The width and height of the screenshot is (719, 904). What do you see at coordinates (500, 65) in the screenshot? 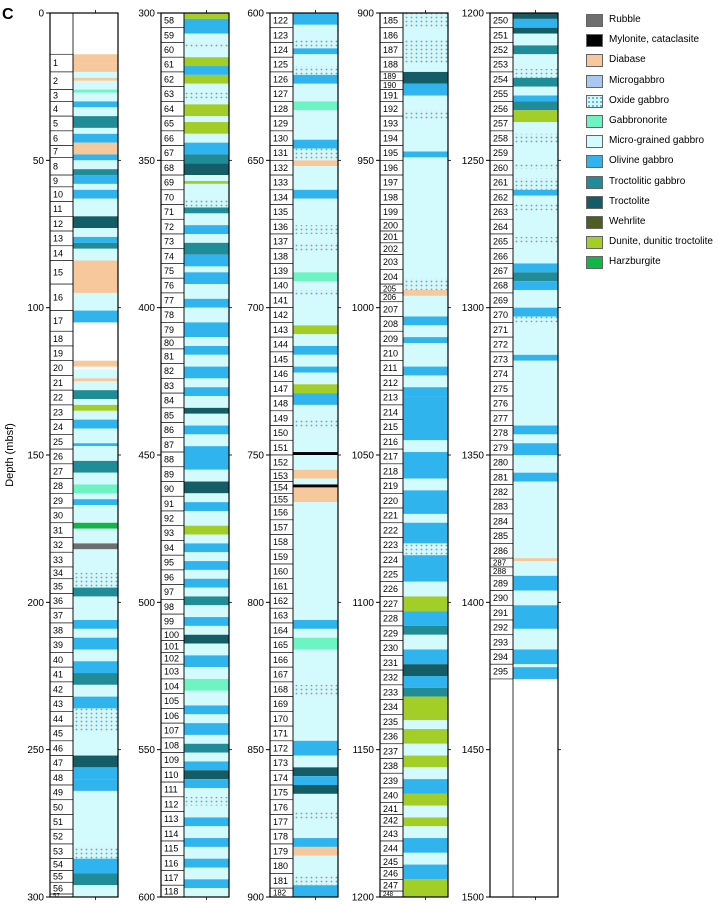
I see `core-number: 253` at bounding box center [500, 65].